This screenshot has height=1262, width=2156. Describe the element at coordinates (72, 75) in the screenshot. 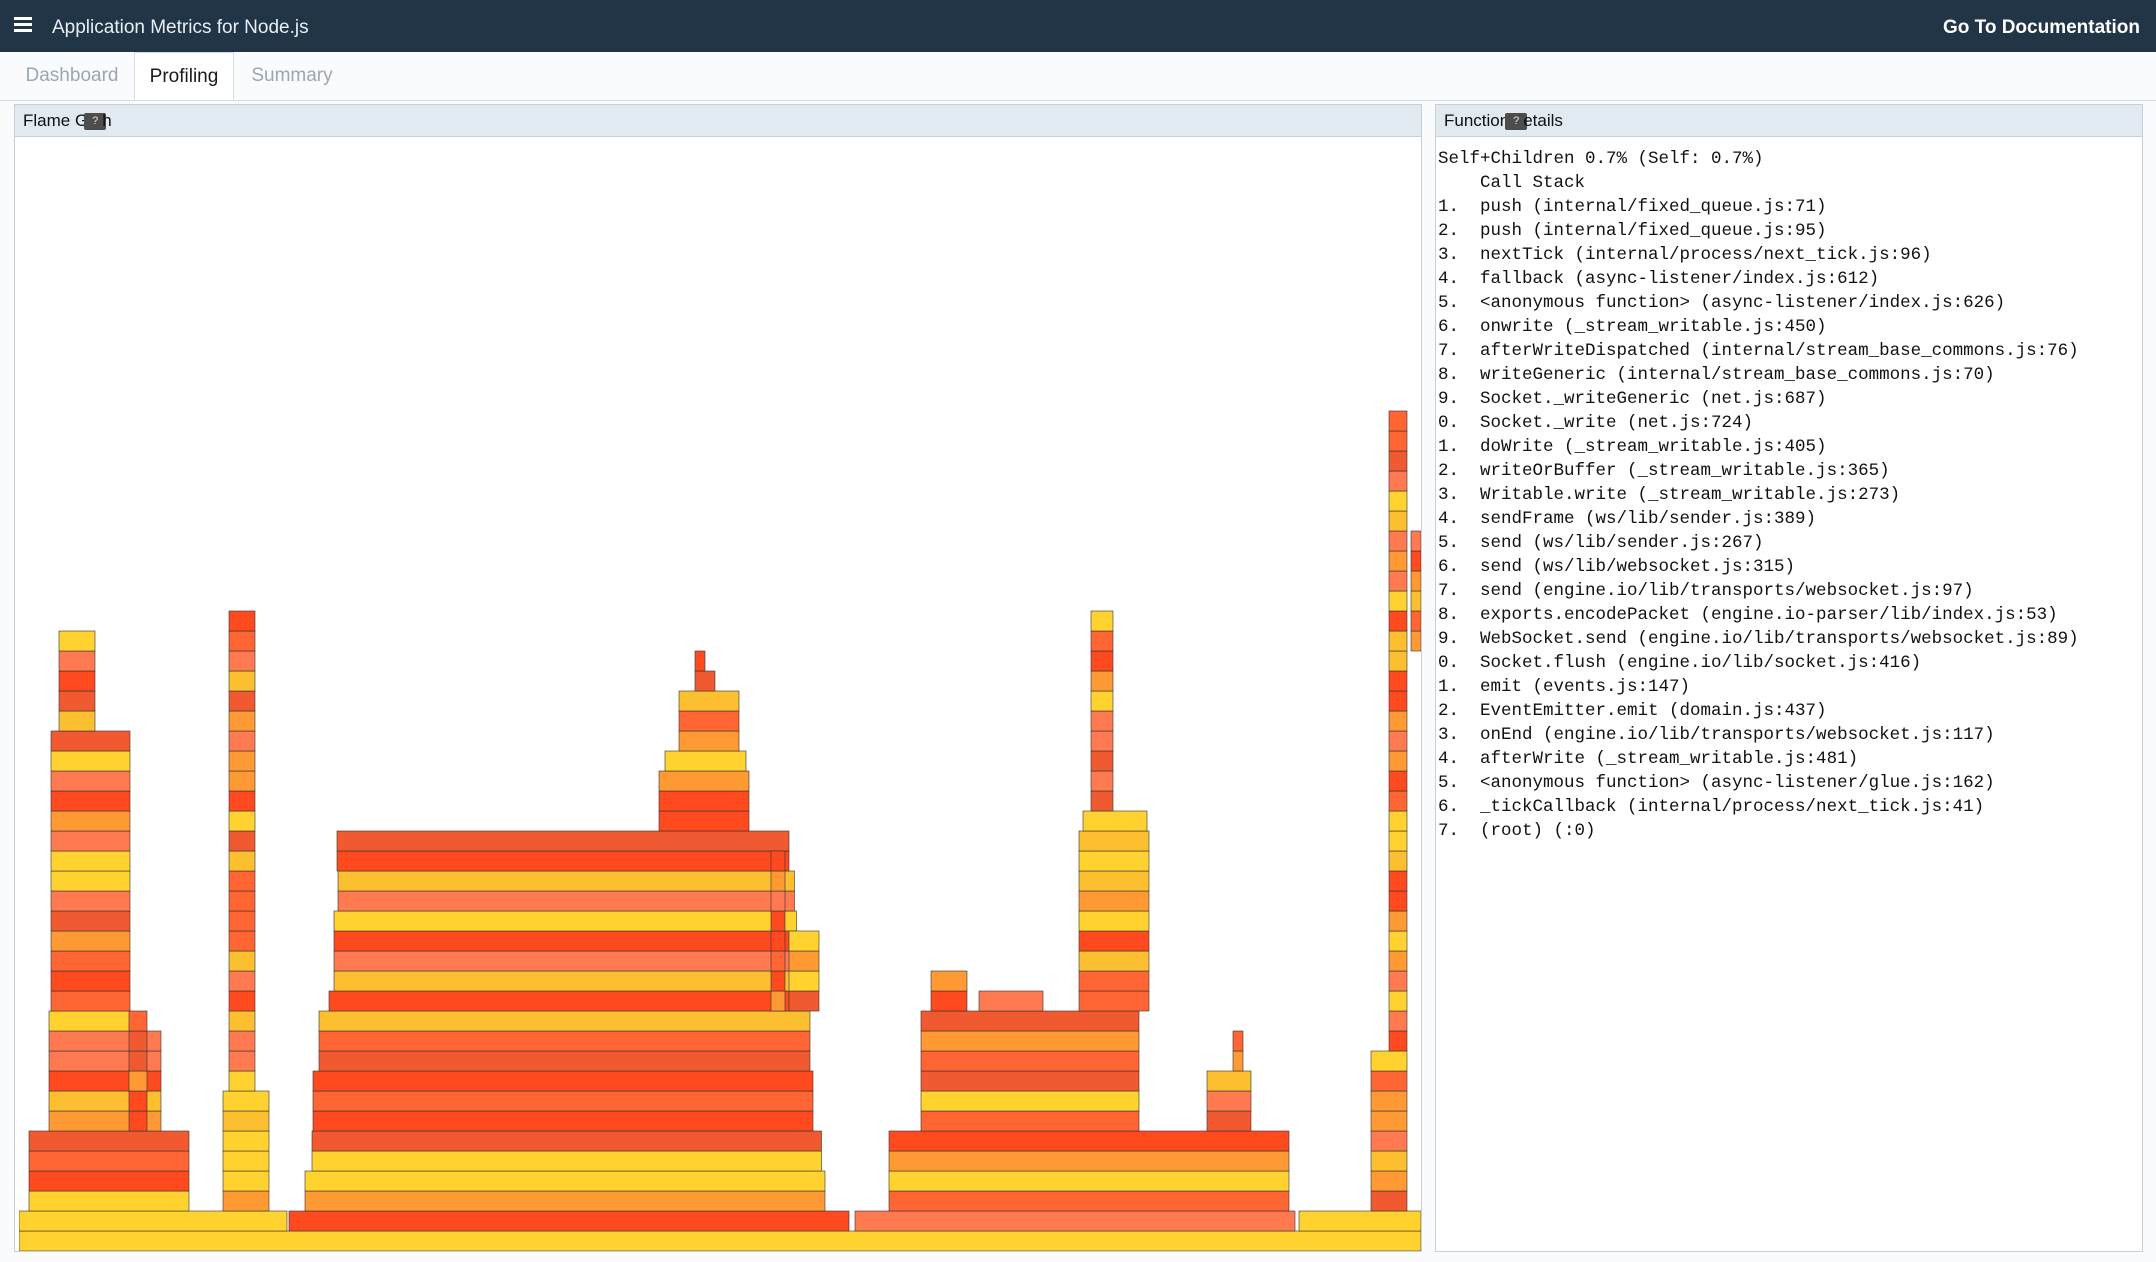

I see `tab-dashboard: Dashboard` at that location.